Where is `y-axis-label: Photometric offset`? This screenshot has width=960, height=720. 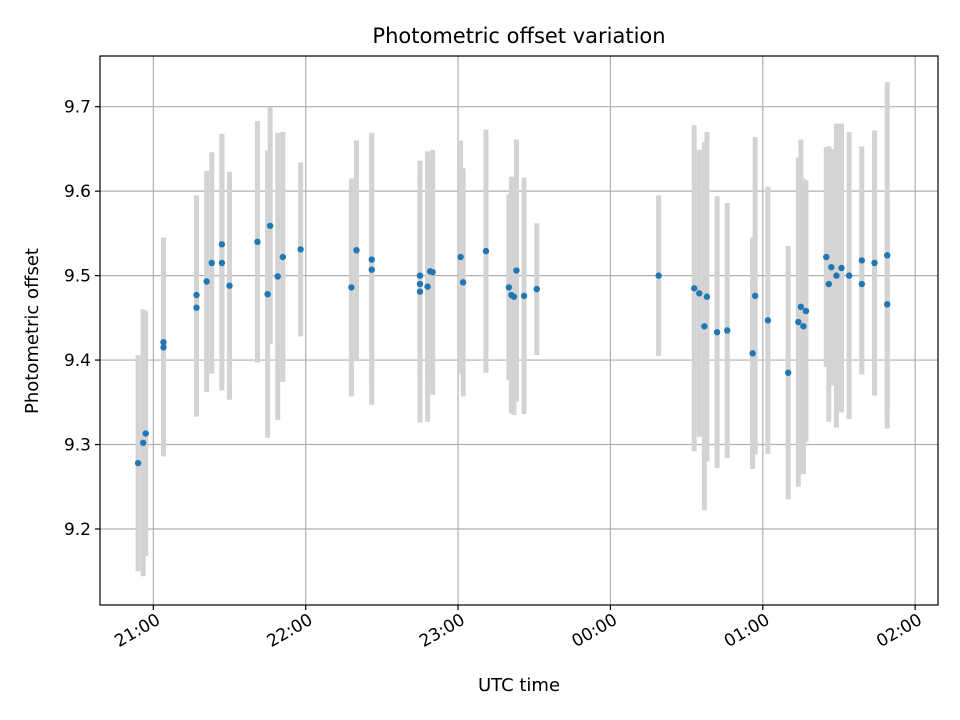 y-axis-label: Photometric offset is located at coordinates (32, 331).